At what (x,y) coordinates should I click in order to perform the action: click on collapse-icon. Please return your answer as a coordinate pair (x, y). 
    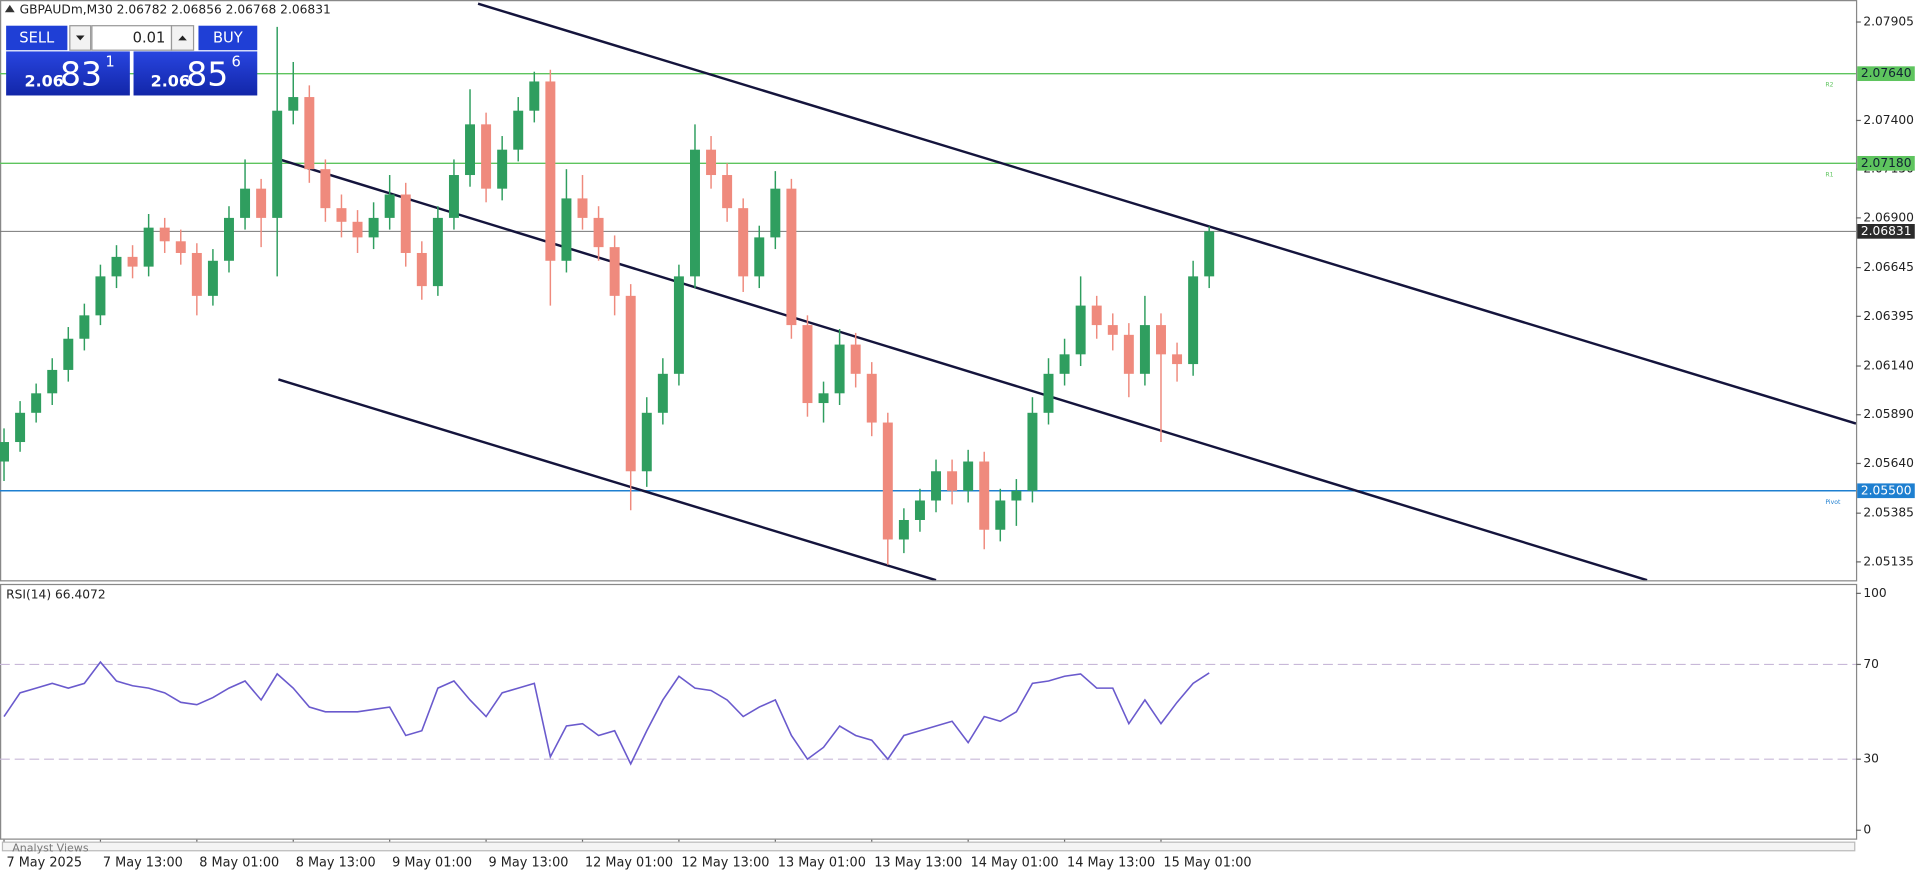
    Looking at the image, I should click on (9, 8).